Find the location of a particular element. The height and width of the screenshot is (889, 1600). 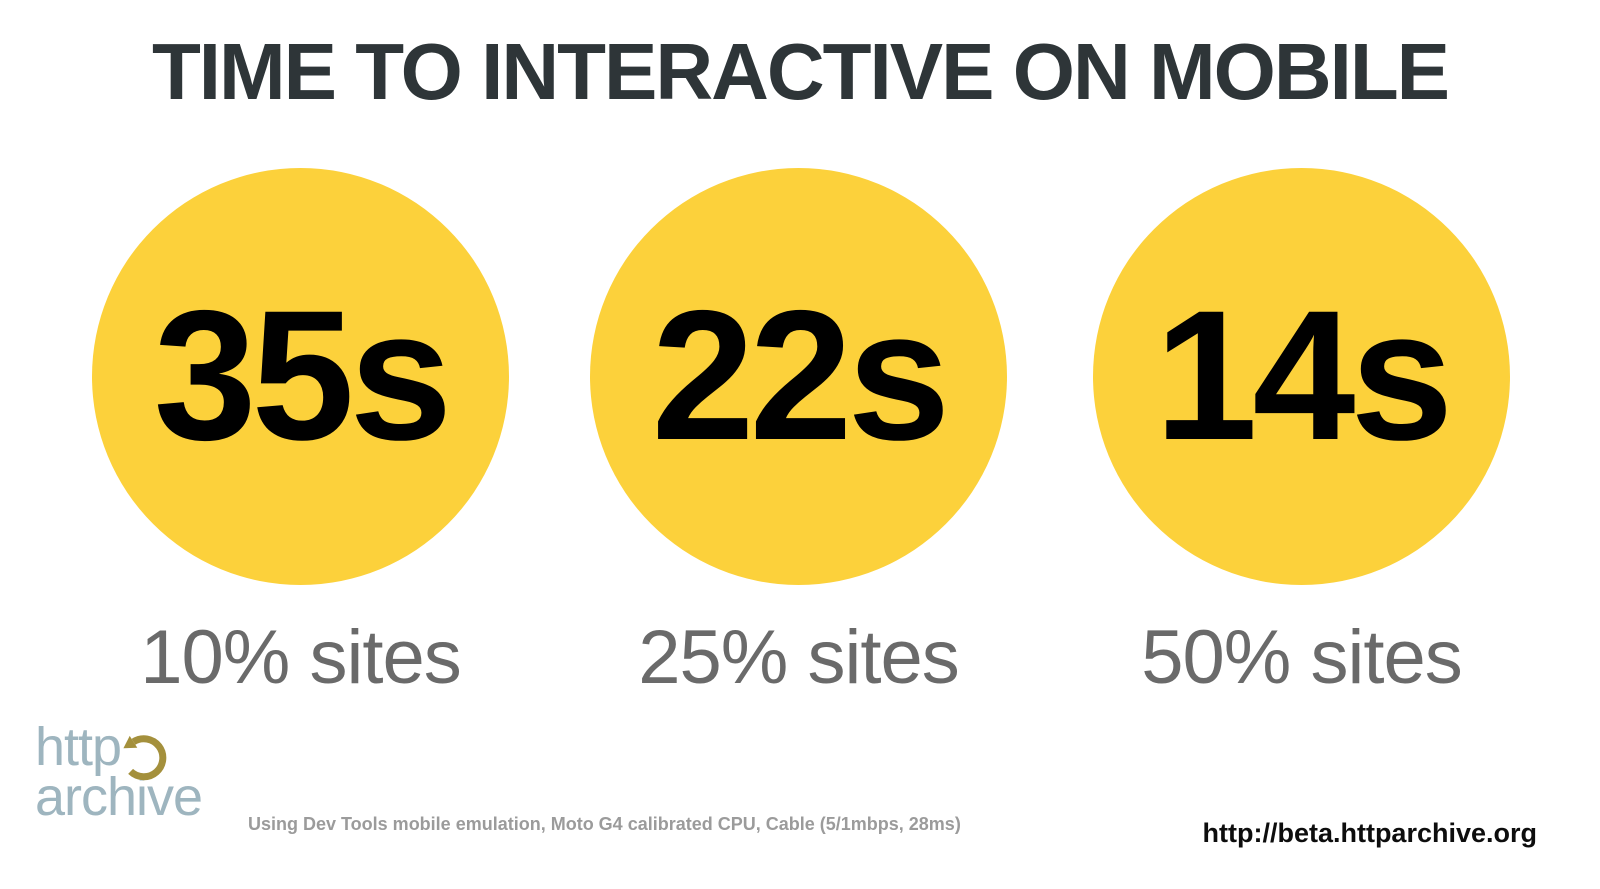

stat-circle-10pct: 35s is located at coordinates (300, 376).